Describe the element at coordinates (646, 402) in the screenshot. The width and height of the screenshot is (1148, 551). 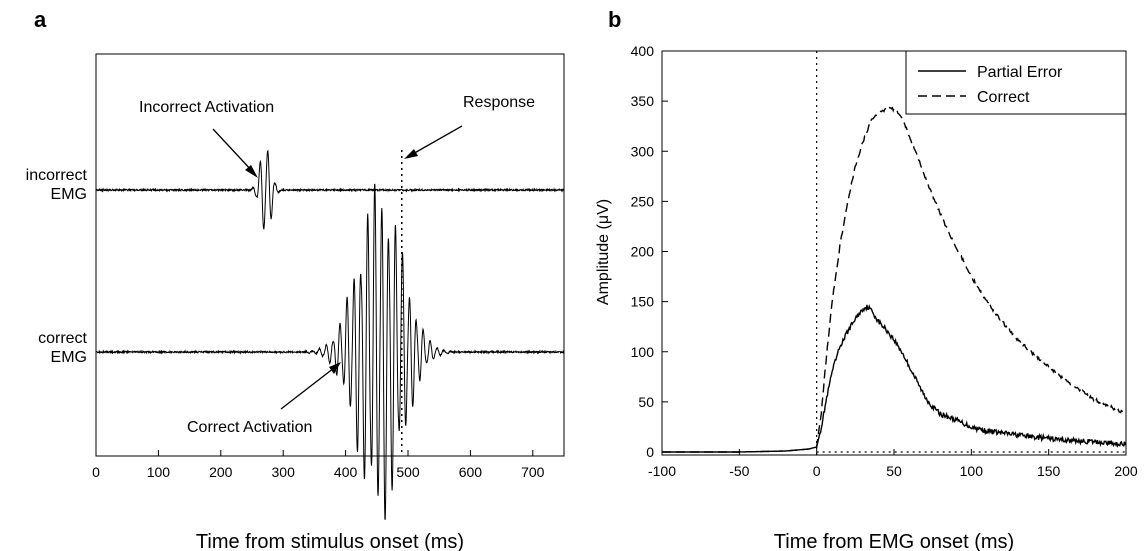
I see `y-tick-label-b: 50` at that location.